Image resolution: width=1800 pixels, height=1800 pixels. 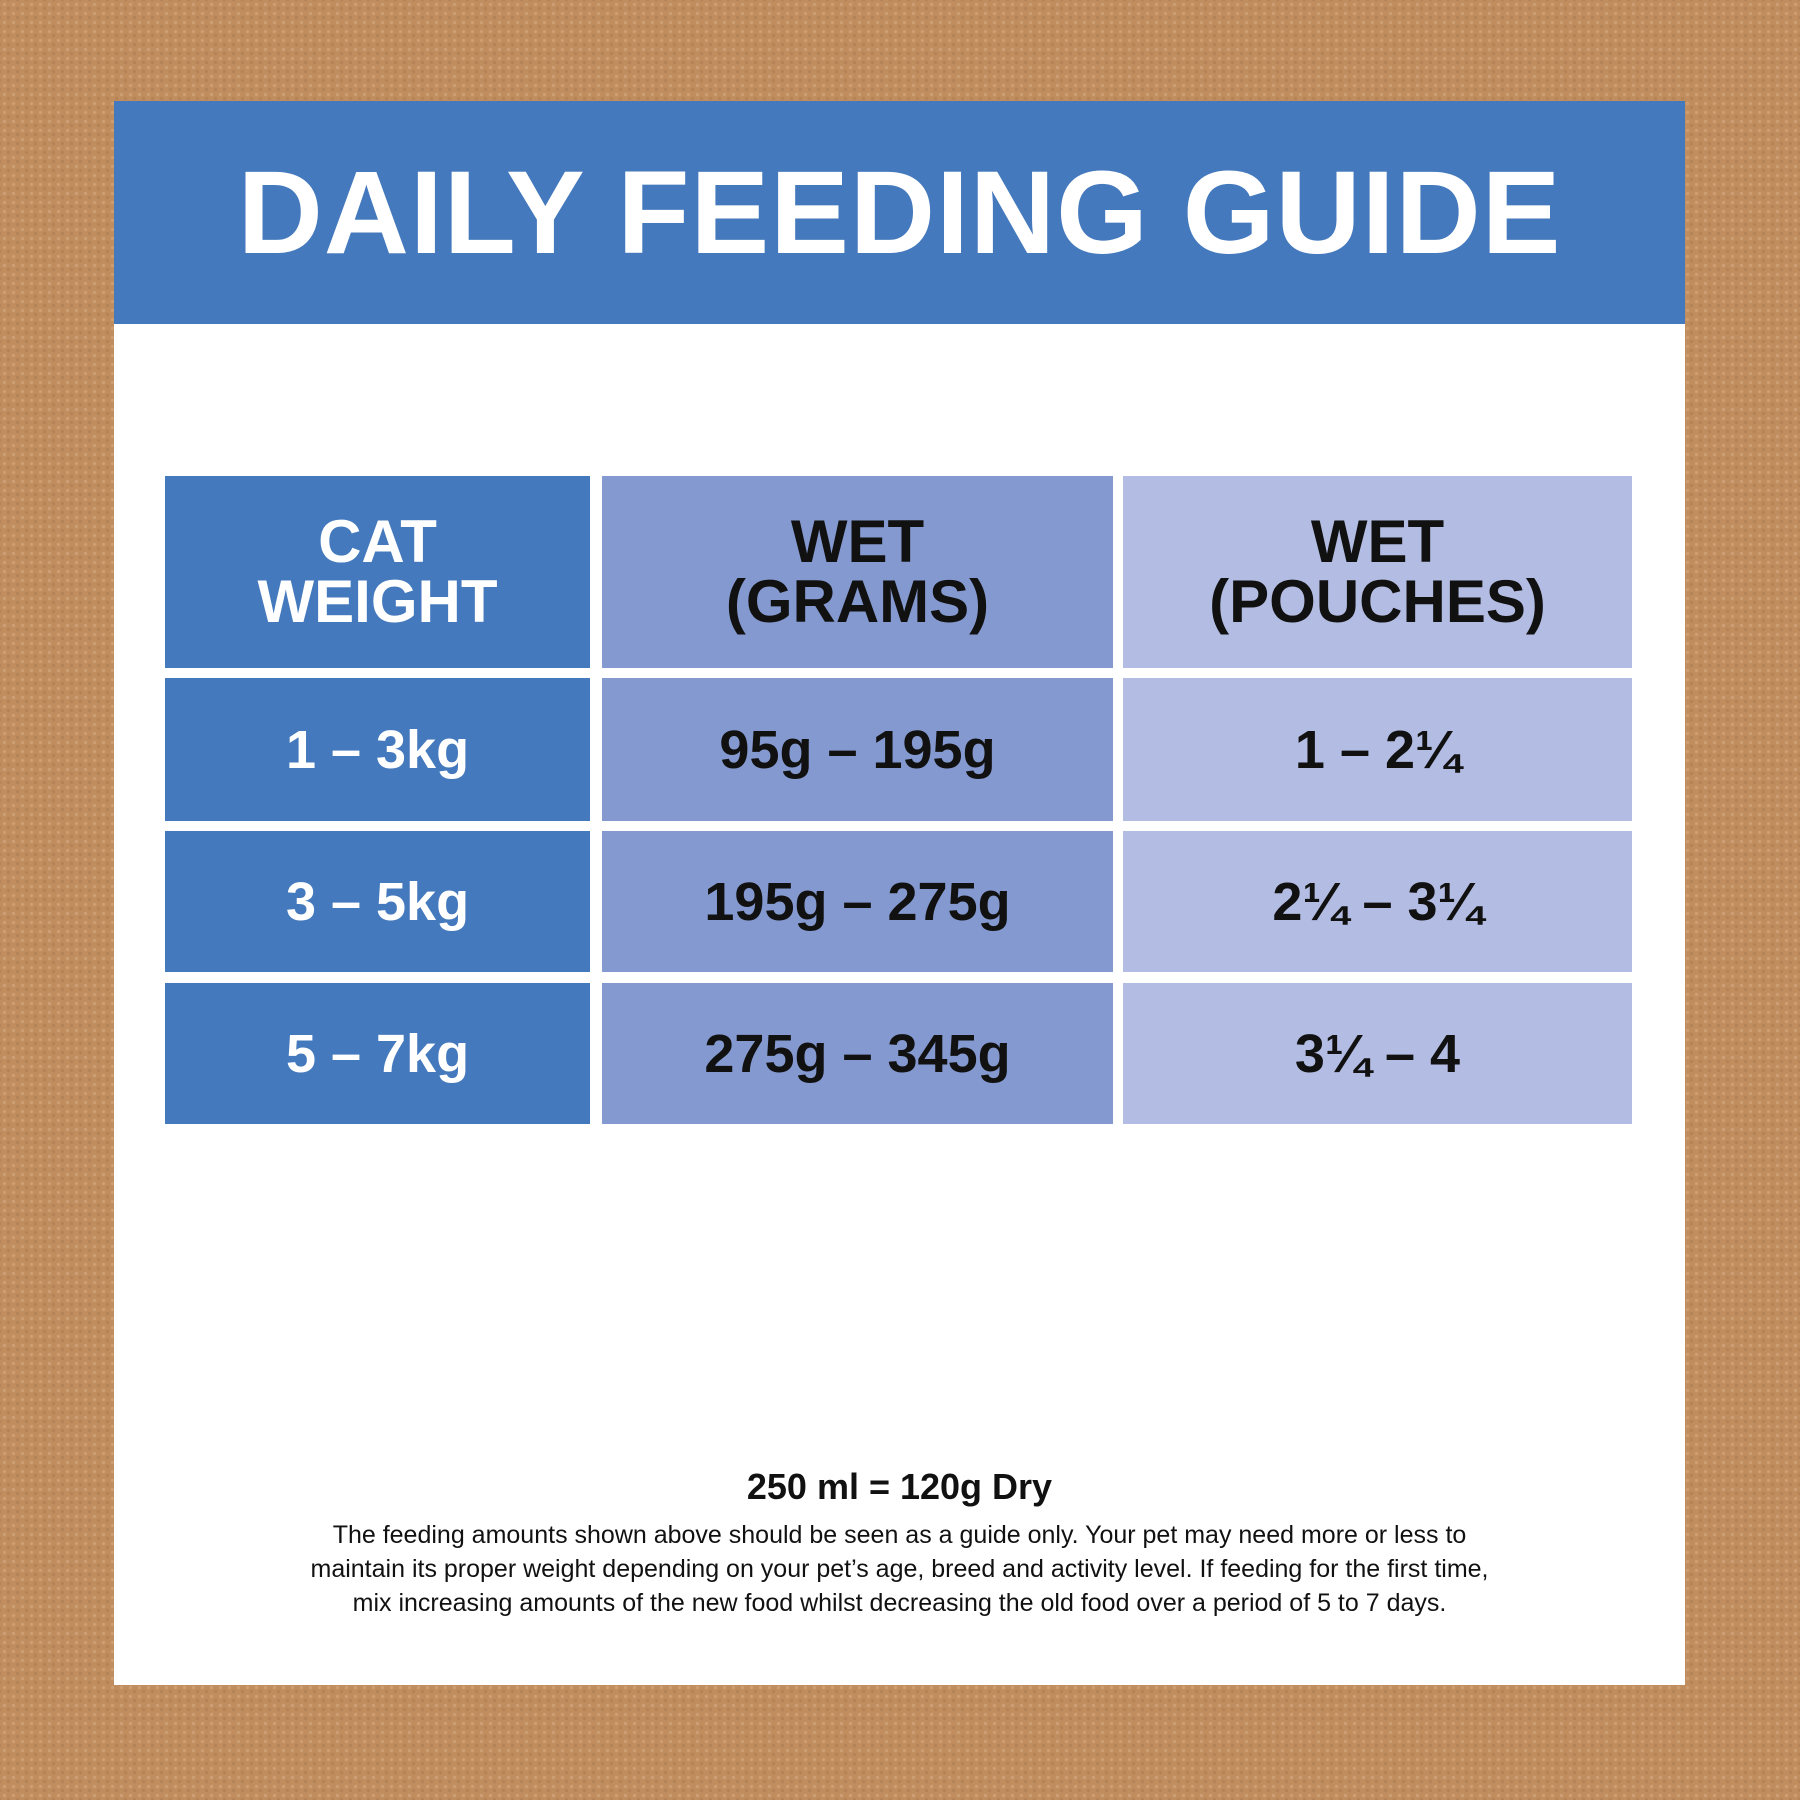 I want to click on header-wet-pouches: WET (POUCHES), so click(x=1377, y=572).